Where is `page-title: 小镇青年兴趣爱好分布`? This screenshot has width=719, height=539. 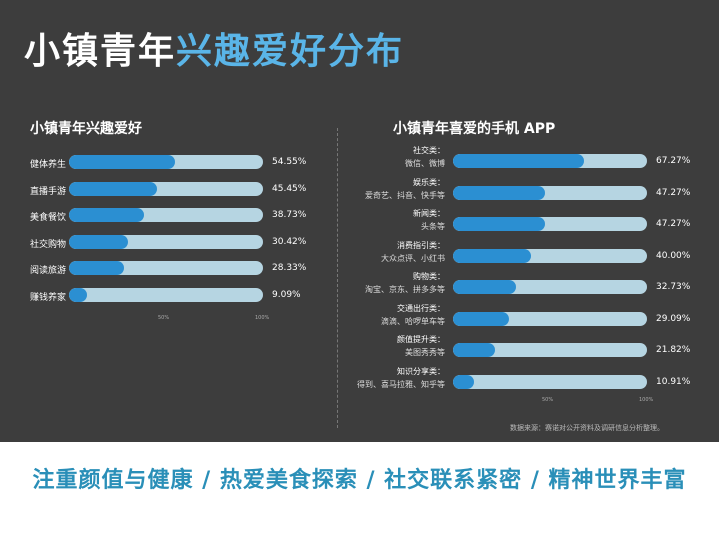 page-title: 小镇青年兴趣爱好分布 is located at coordinates (214, 48).